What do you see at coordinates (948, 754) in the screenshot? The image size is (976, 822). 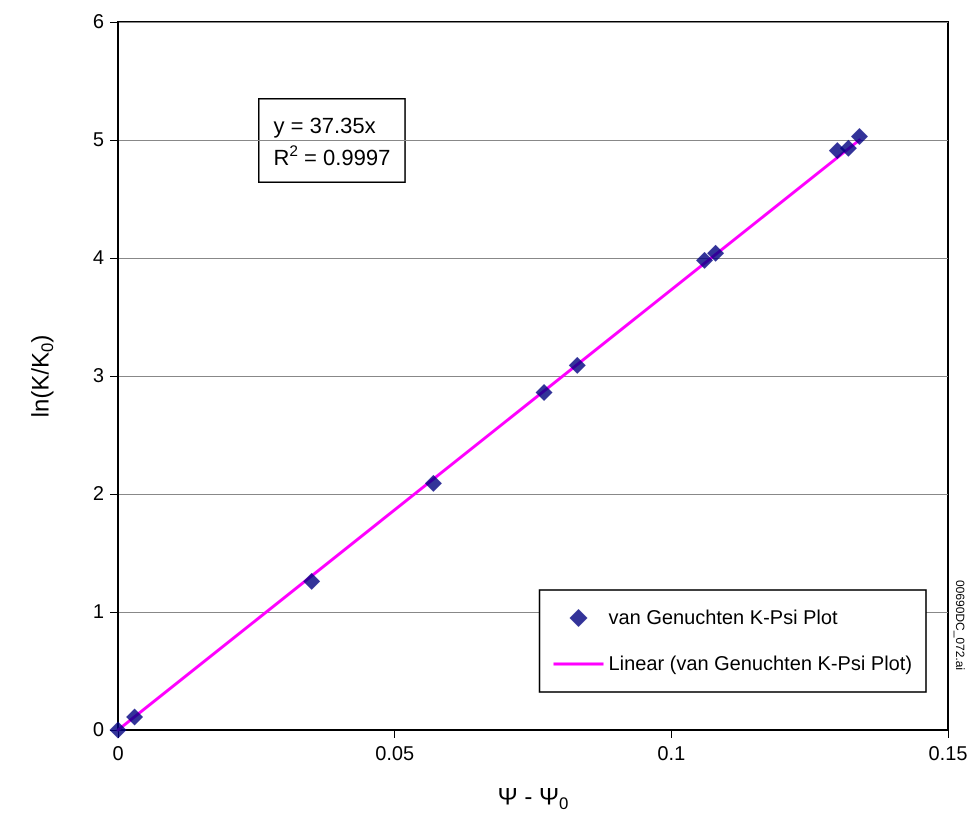 I see `x-tick-label: 0.15` at bounding box center [948, 754].